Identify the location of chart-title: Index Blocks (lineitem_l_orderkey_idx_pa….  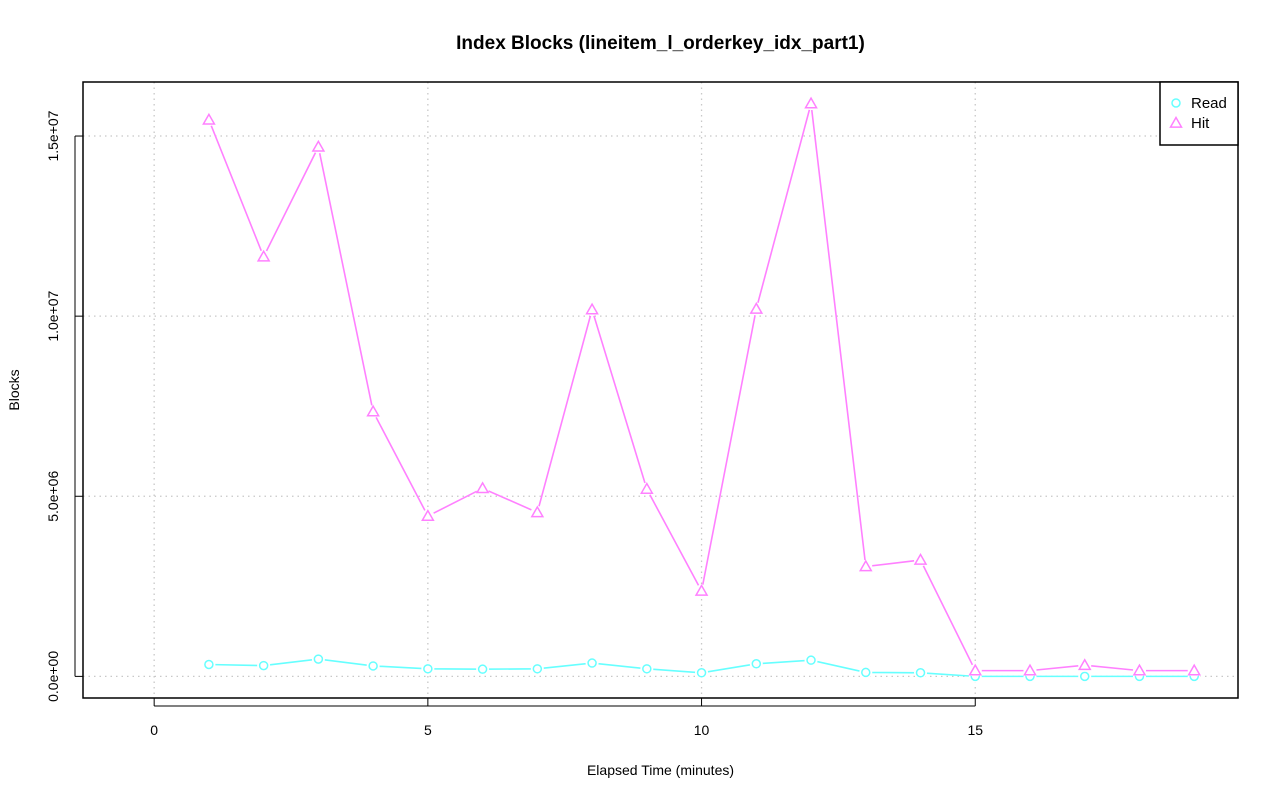
(660, 43).